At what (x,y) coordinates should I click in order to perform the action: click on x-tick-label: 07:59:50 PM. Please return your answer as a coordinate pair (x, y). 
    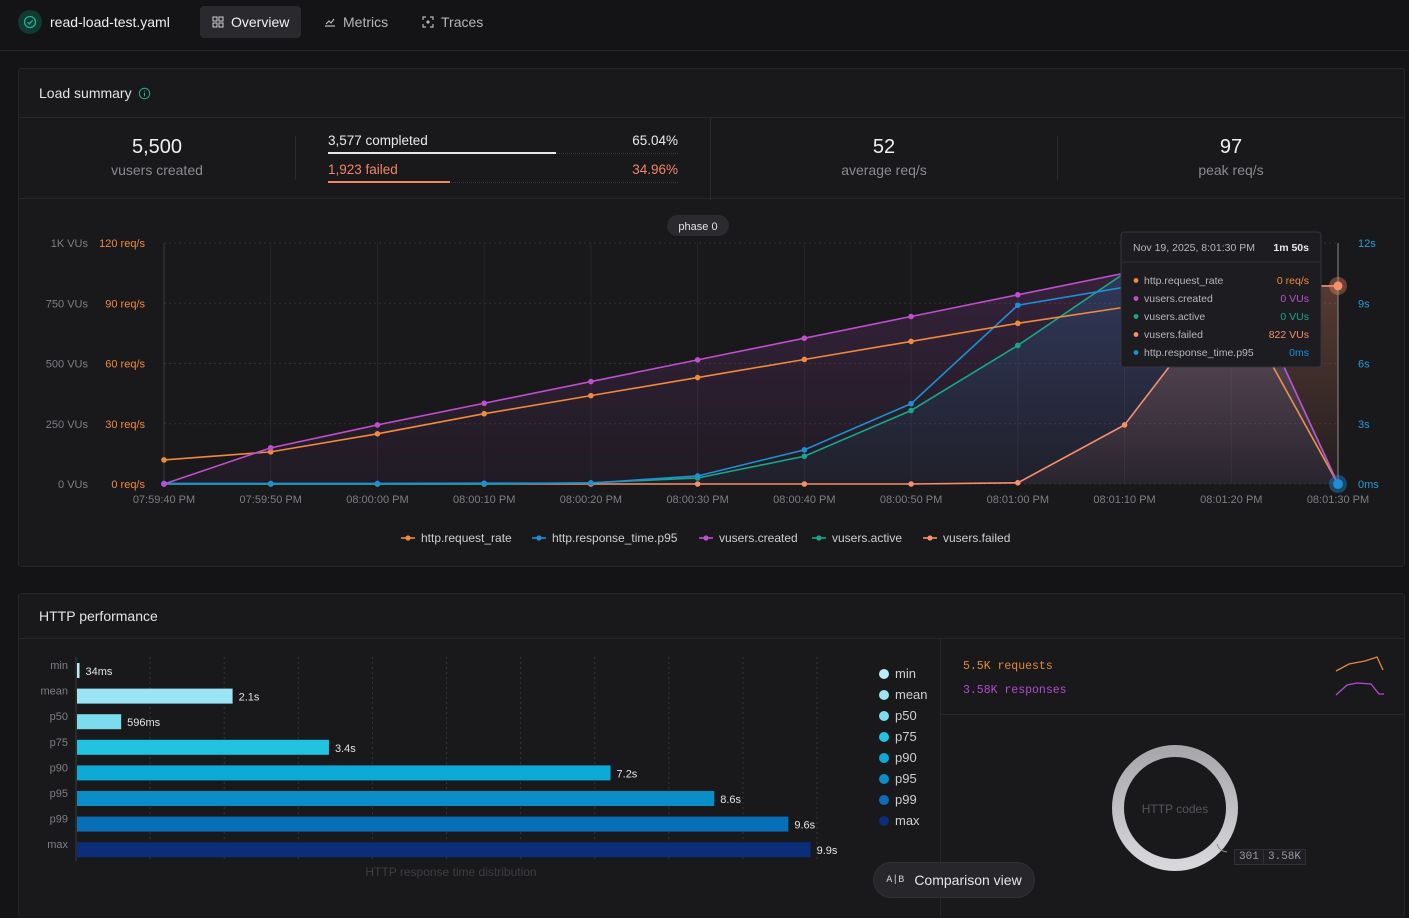
    Looking at the image, I should click on (271, 500).